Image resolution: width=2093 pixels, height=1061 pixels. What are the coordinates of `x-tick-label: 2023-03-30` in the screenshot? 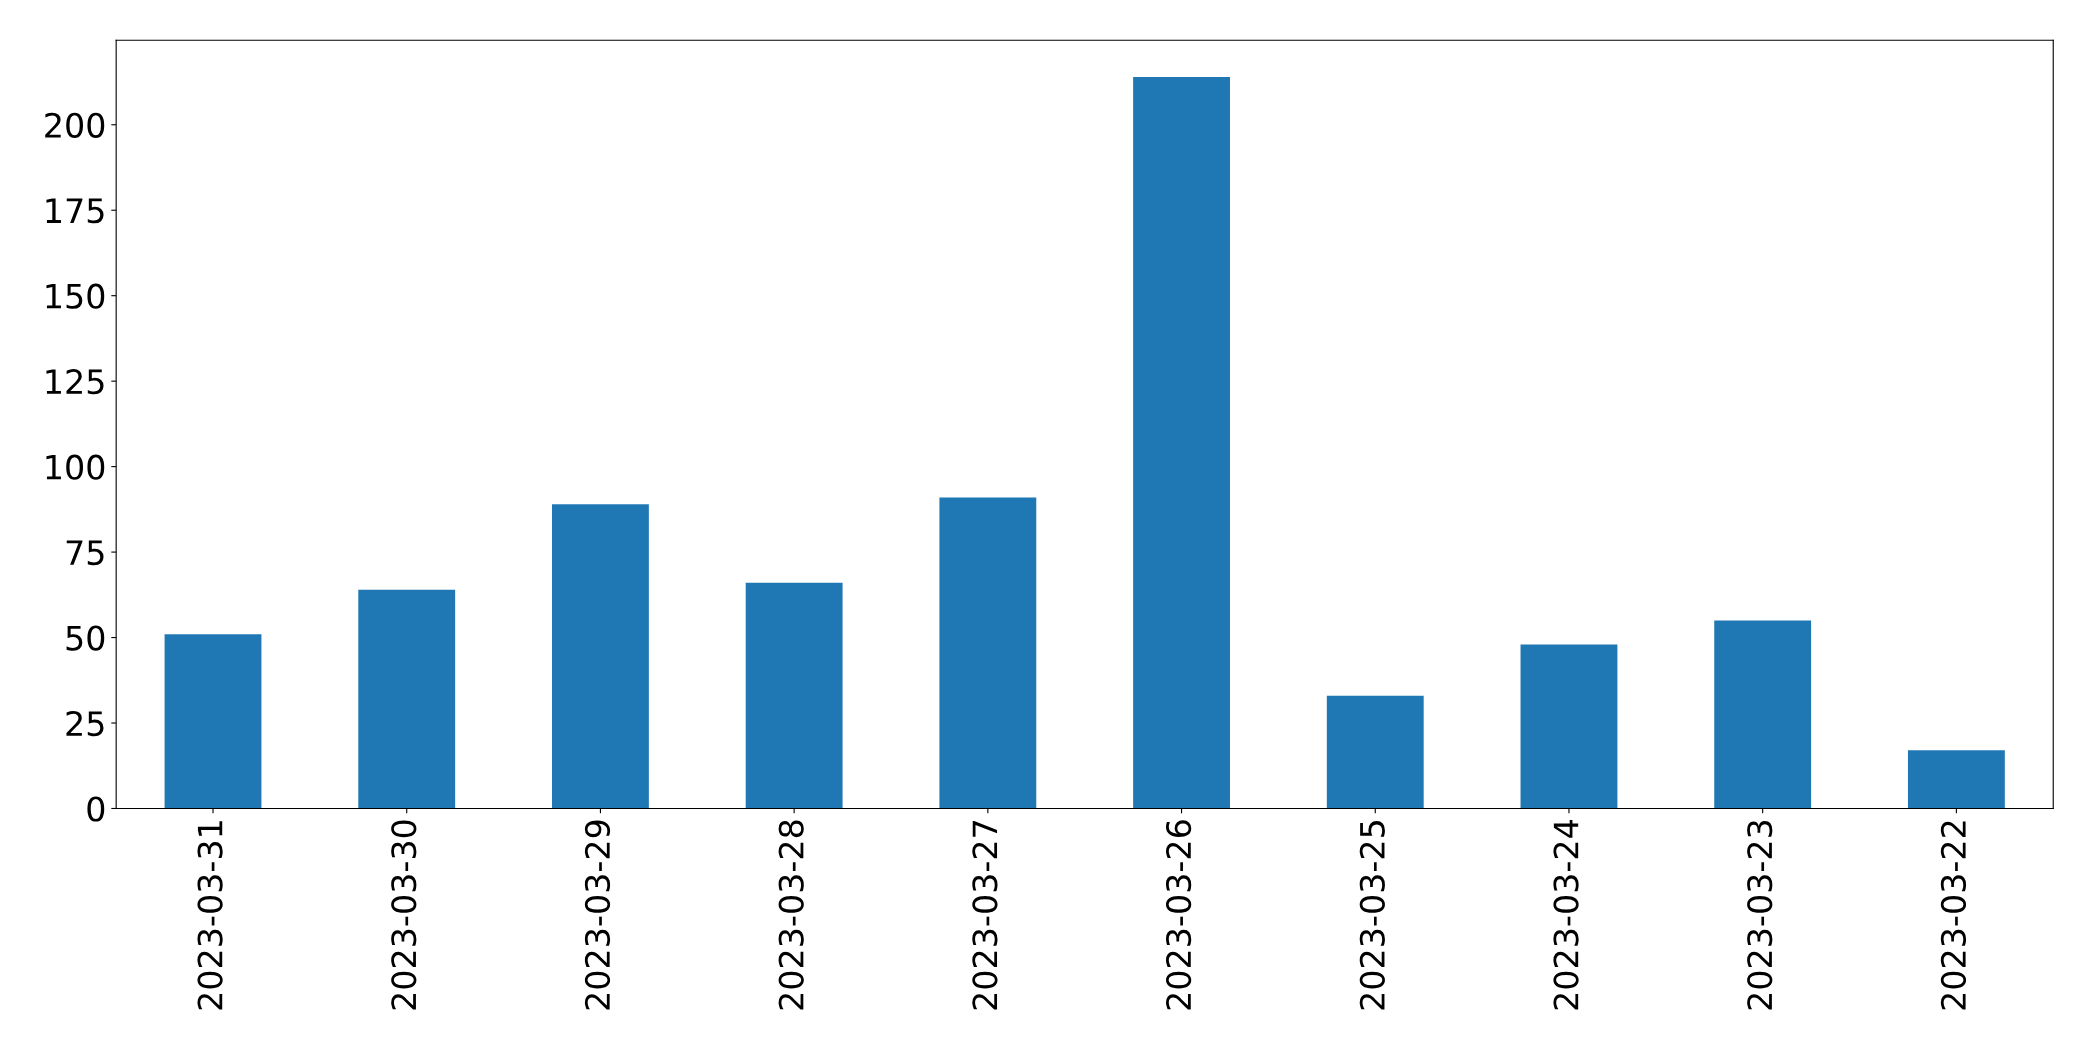 It's located at (404, 915).